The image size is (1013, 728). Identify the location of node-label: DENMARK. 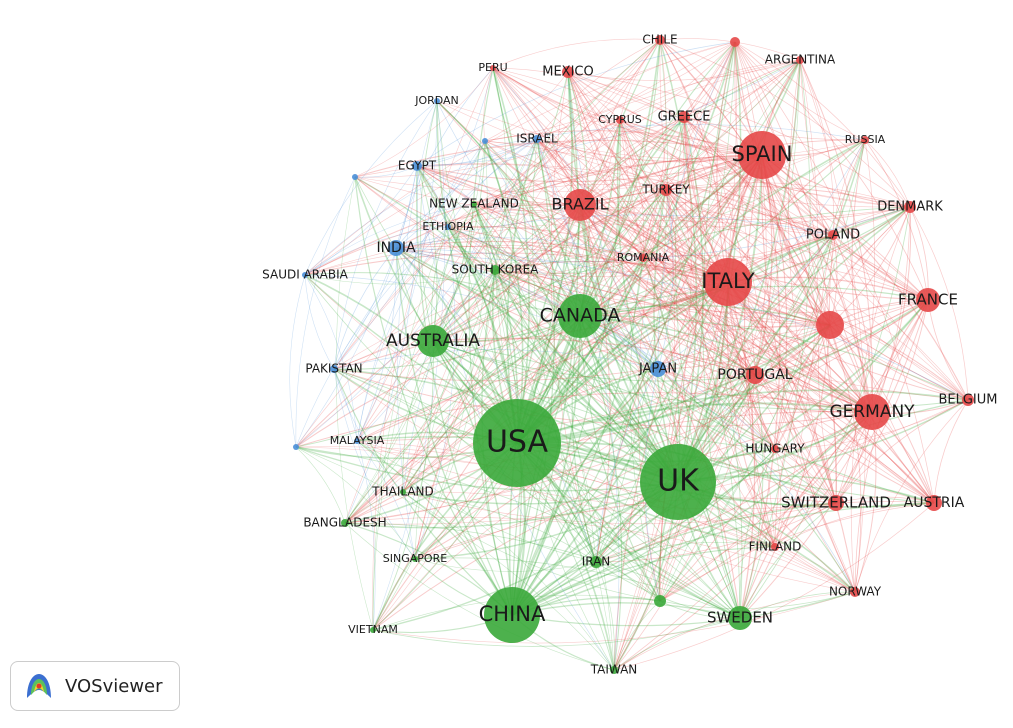
(910, 207).